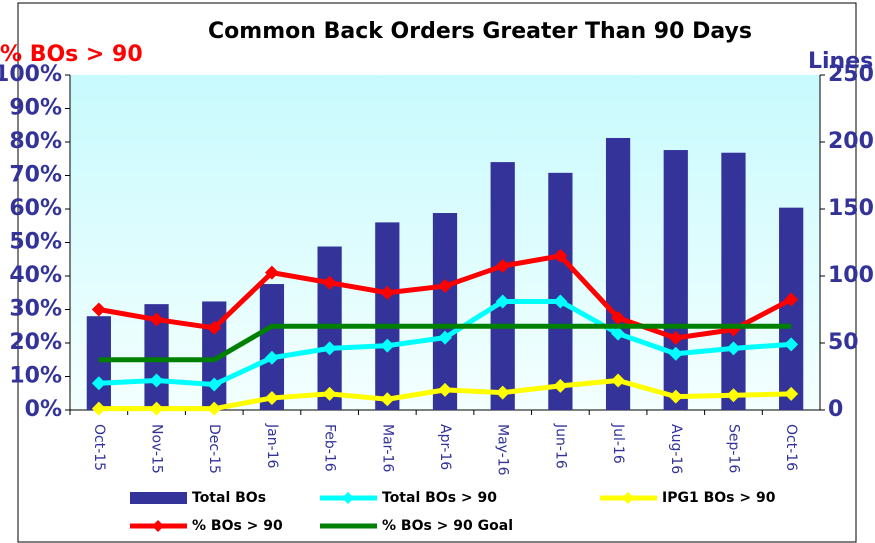 The image size is (875, 543). I want to click on y-tick-label: 70%, so click(35, 175).